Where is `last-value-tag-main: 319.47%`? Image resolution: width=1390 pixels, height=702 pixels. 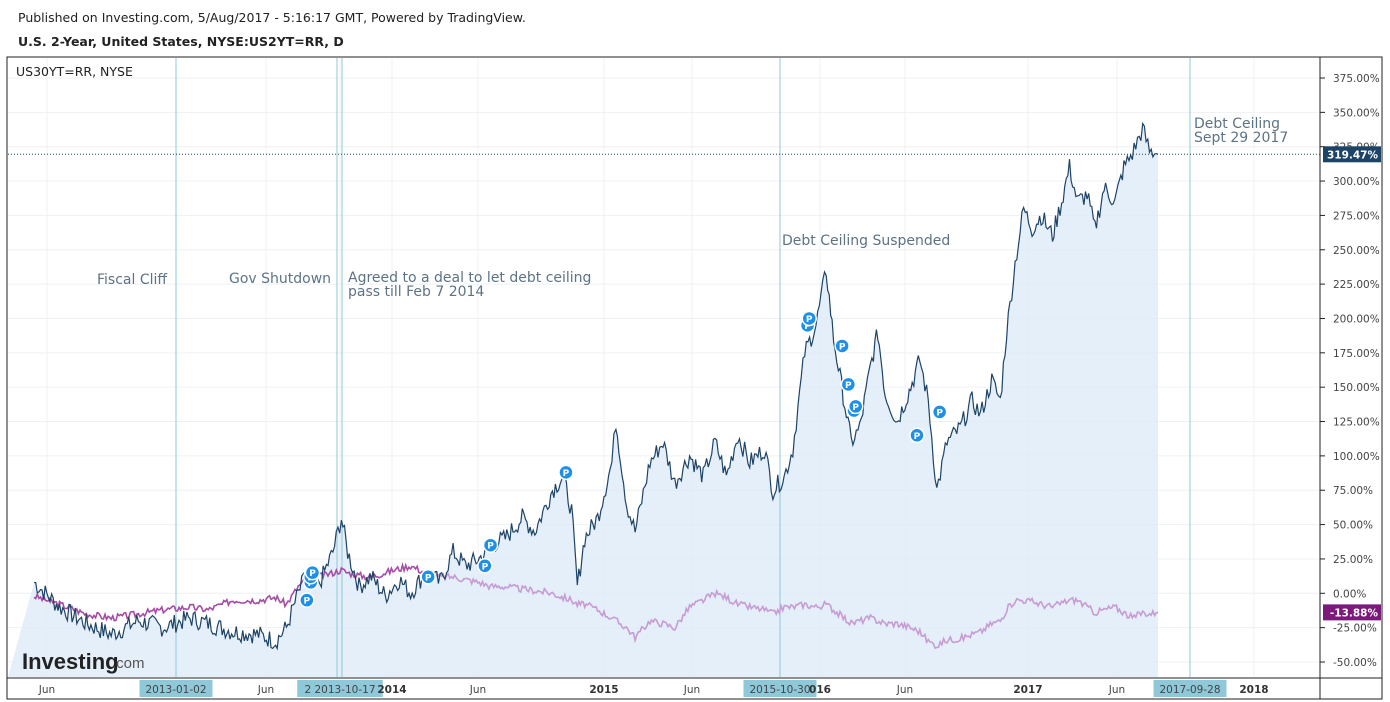
last-value-tag-main: 319.47% is located at coordinates (1352, 154).